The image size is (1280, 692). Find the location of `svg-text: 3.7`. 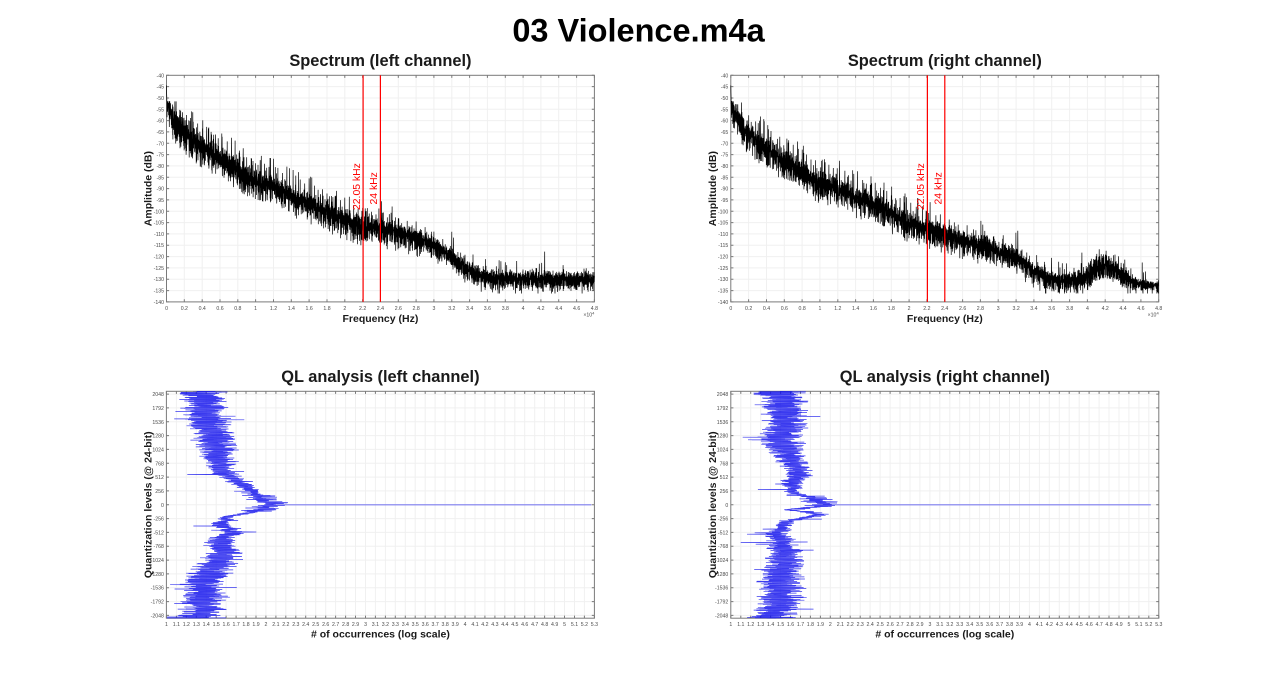

svg-text: 3.7 is located at coordinates (434, 625).